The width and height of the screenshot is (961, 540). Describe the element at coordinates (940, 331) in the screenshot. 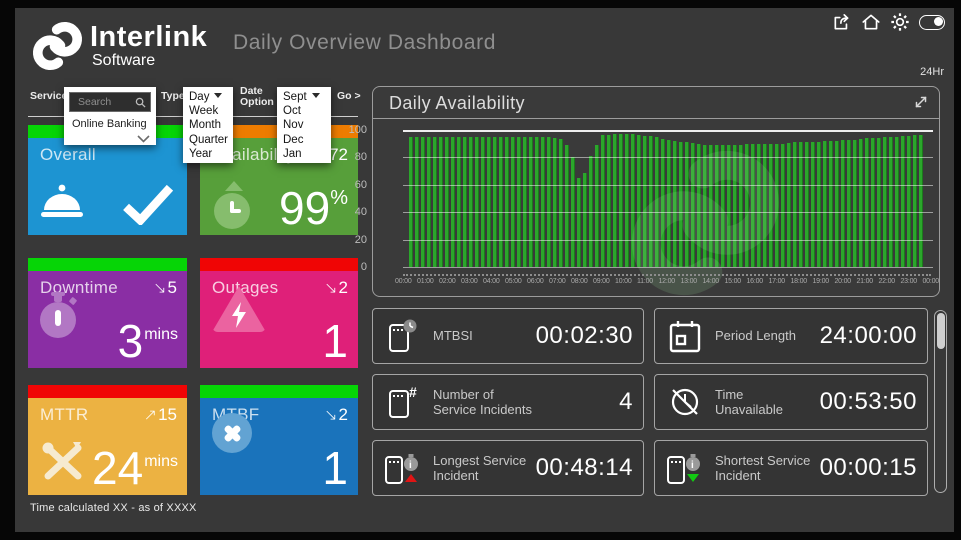

I see `scrollbar-thumb` at that location.